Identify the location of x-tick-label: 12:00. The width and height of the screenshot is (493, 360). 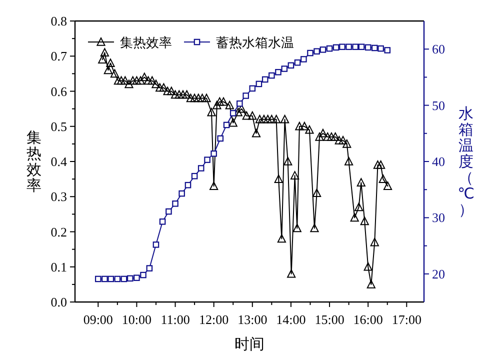
(214, 319).